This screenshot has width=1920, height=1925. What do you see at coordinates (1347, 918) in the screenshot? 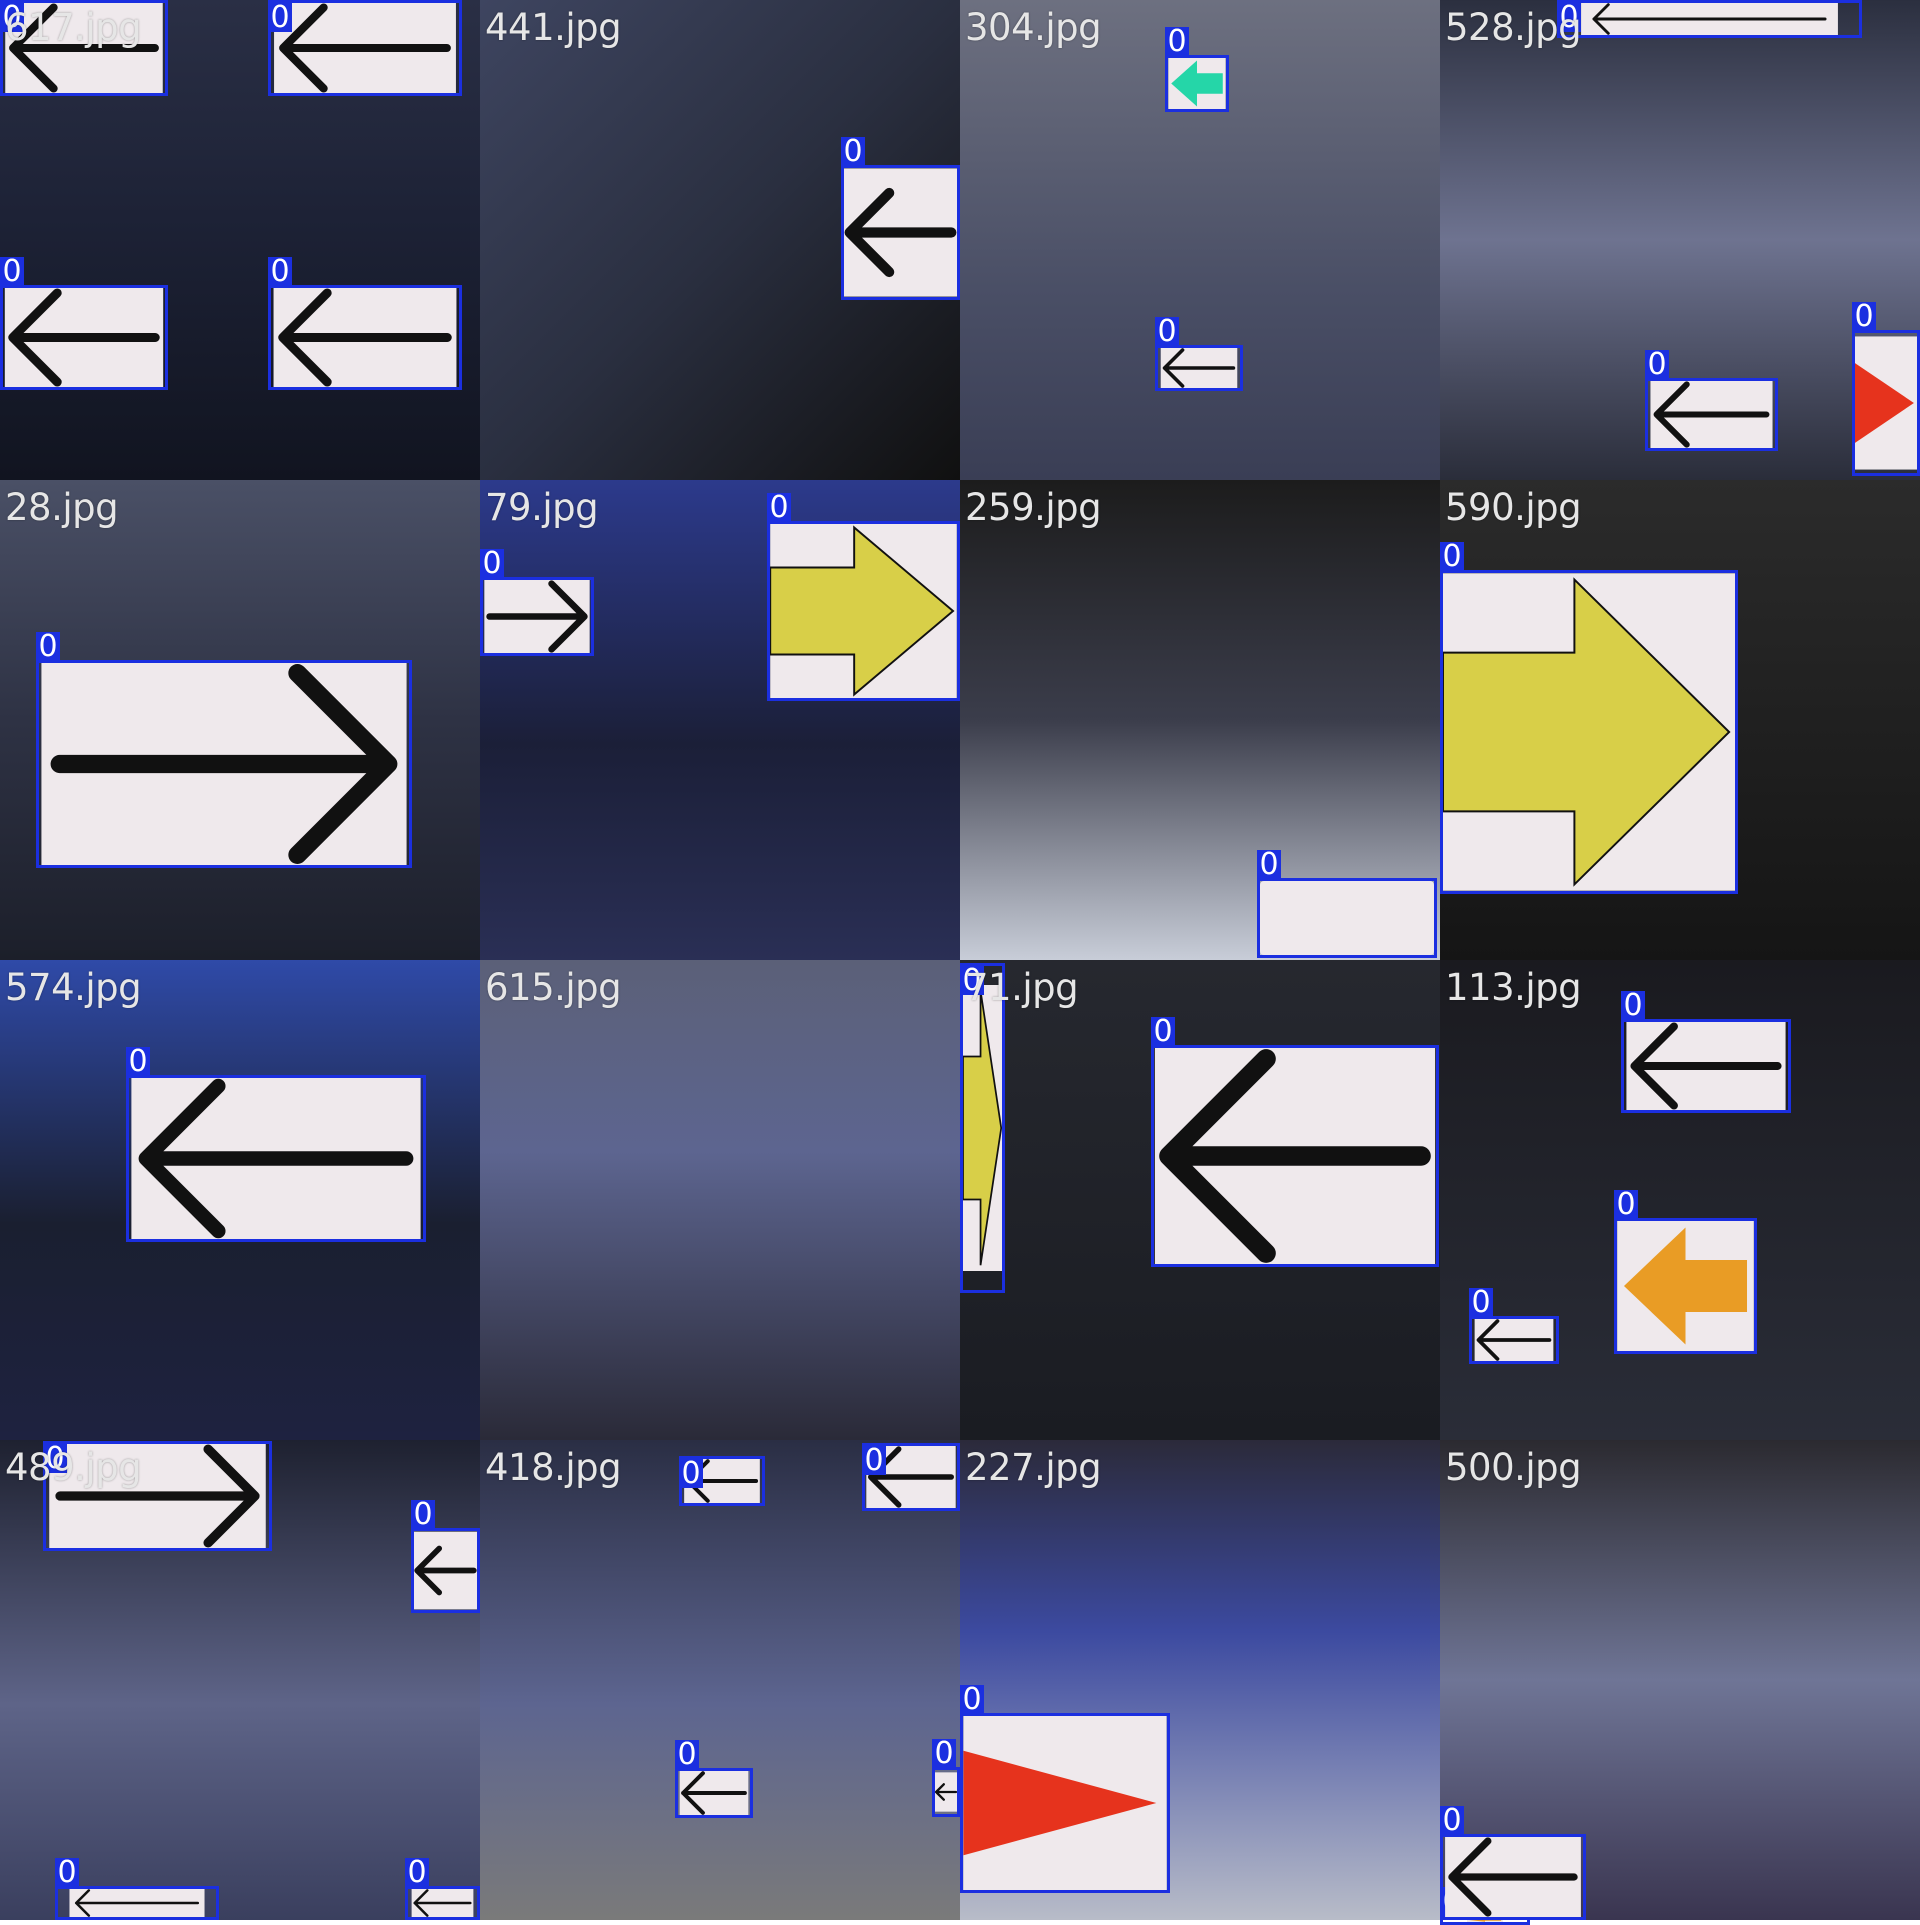
I see `sign-card` at bounding box center [1347, 918].